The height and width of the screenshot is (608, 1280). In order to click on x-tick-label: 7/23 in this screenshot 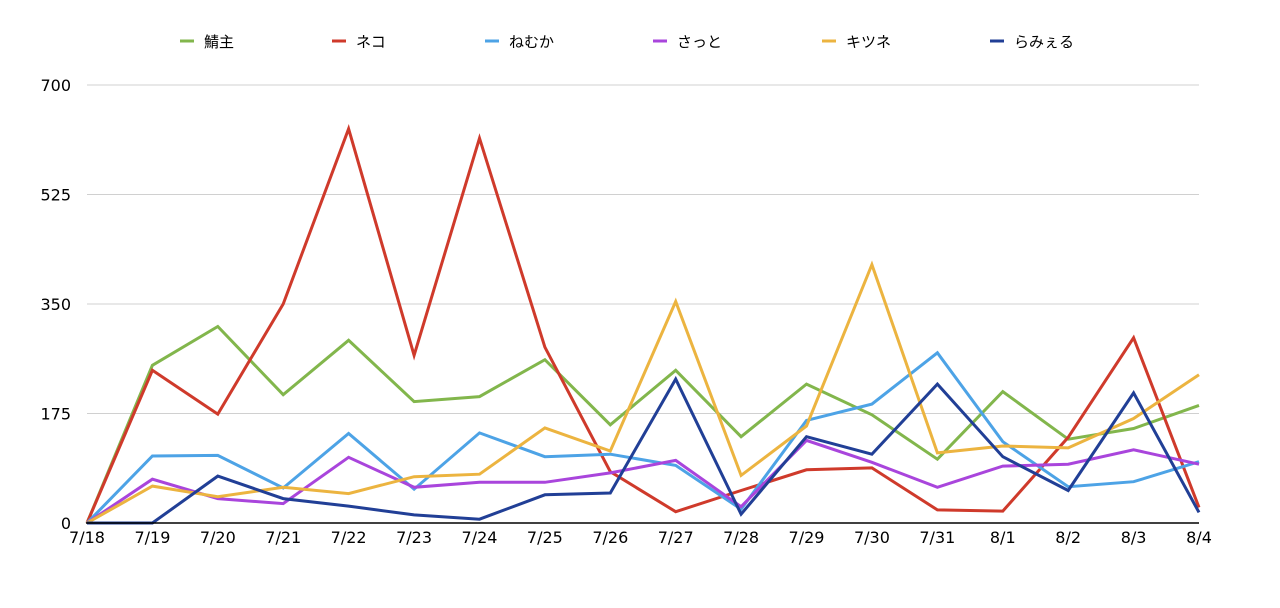, I will do `click(414, 537)`.